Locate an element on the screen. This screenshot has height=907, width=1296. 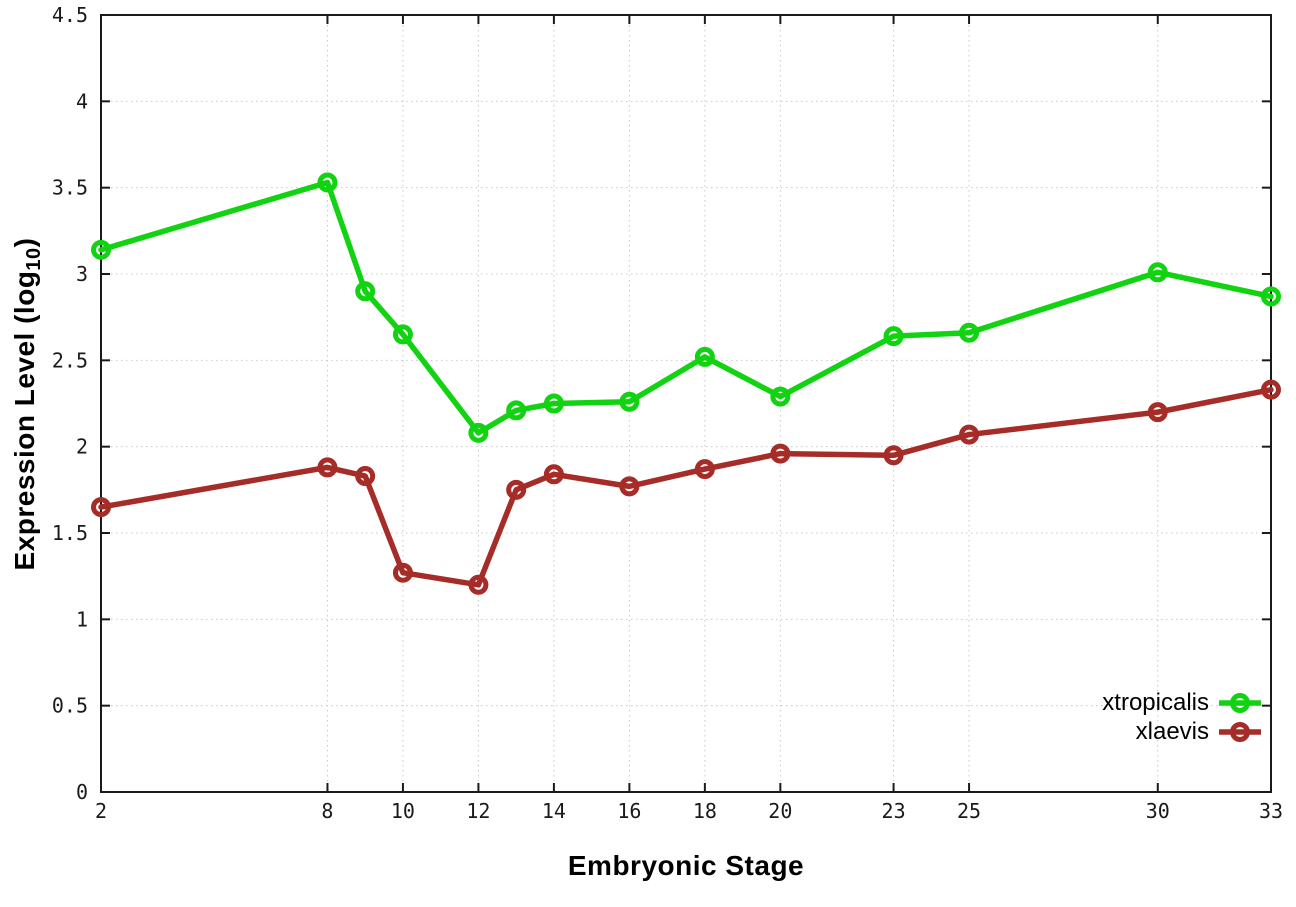
y-tick-label: 3 is located at coordinates (82, 274).